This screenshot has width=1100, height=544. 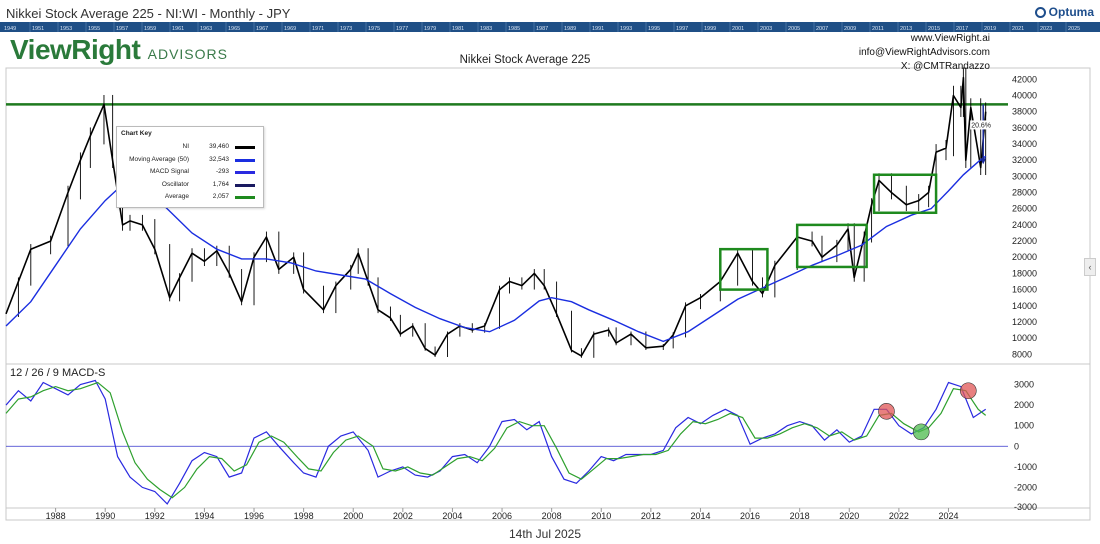 I want to click on buy-signal-marker, so click(x=921, y=432).